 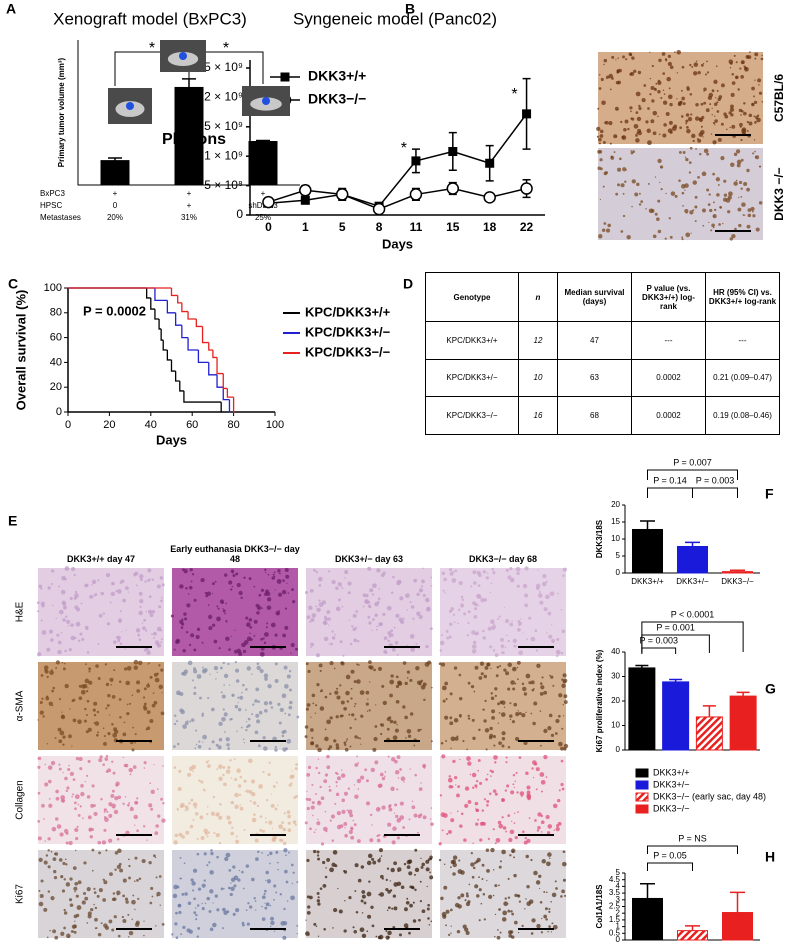 What do you see at coordinates (53, 288) in the screenshot?
I see `y-tick-label: 100` at bounding box center [53, 288].